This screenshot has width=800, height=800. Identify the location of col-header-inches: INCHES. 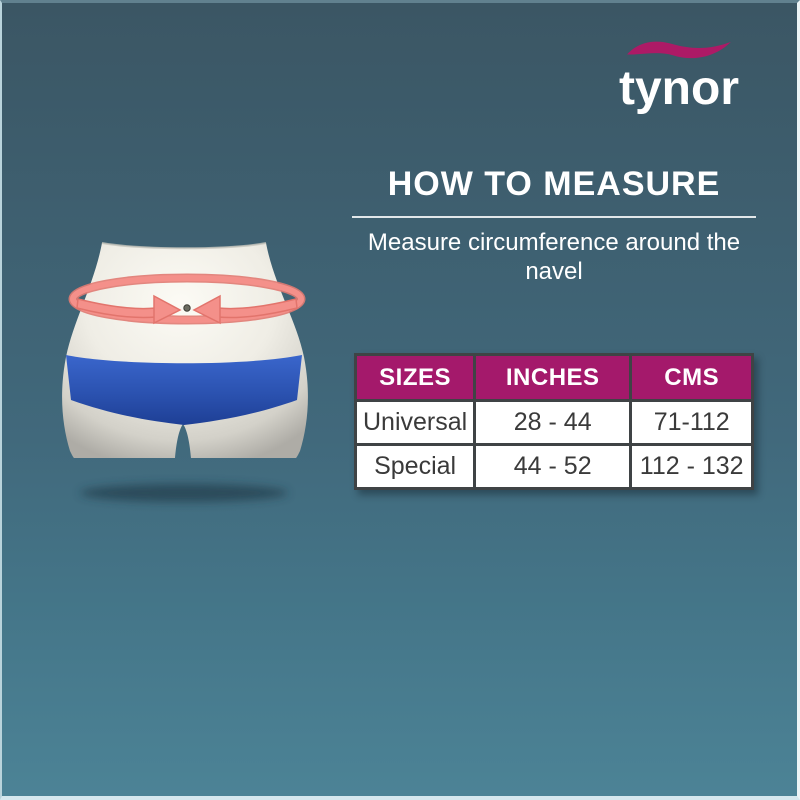
(553, 377).